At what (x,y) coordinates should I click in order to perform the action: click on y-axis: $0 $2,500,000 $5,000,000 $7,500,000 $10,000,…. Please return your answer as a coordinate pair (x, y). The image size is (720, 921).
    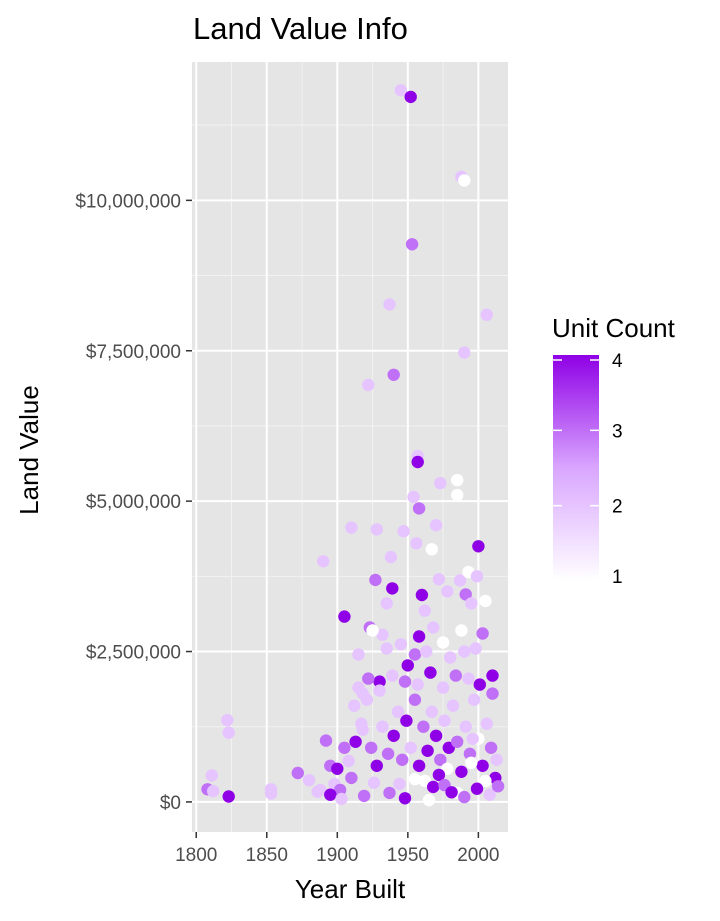
    Looking at the image, I should click on (133, 502).